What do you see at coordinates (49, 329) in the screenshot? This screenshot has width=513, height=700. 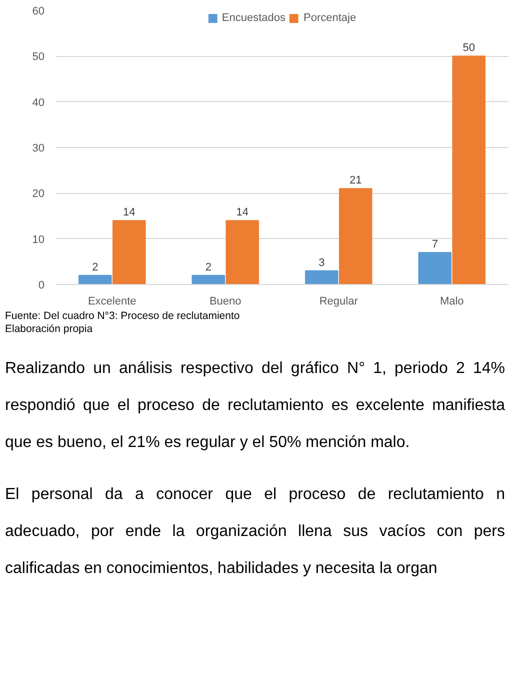 I see `text: Elaboración propia` at bounding box center [49, 329].